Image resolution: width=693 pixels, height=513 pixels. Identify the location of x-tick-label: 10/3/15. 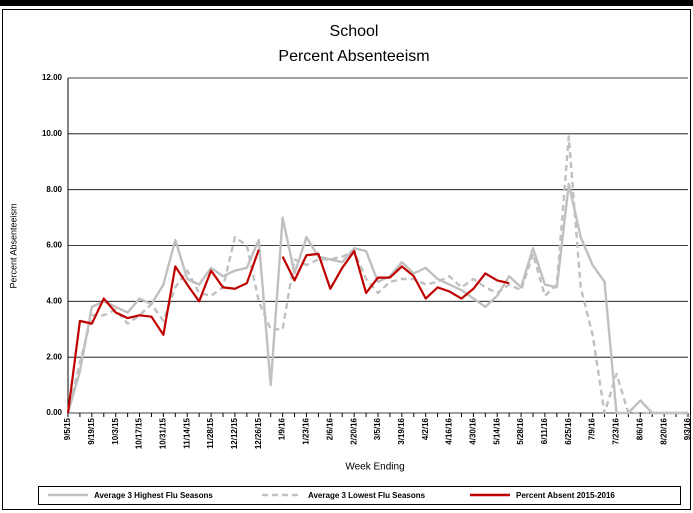
(115, 430).